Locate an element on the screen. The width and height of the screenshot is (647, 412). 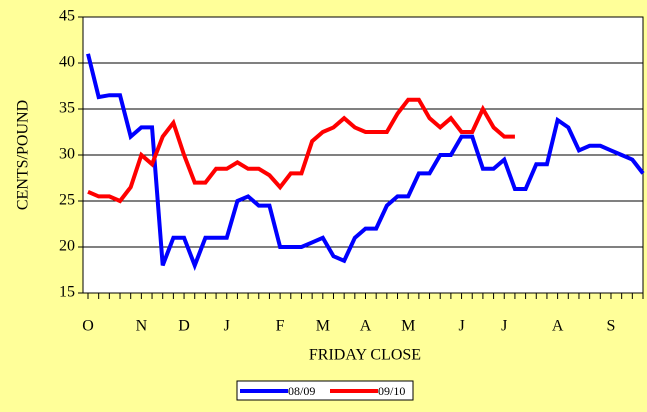
legend-label: 09/10 is located at coordinates (391, 391).